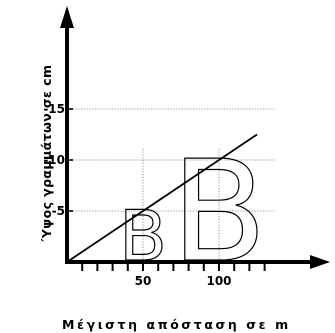 This screenshot has height=333, width=335. I want to click on y-axis-label: Ύψος γραμμάτων σε cm, so click(46, 154).